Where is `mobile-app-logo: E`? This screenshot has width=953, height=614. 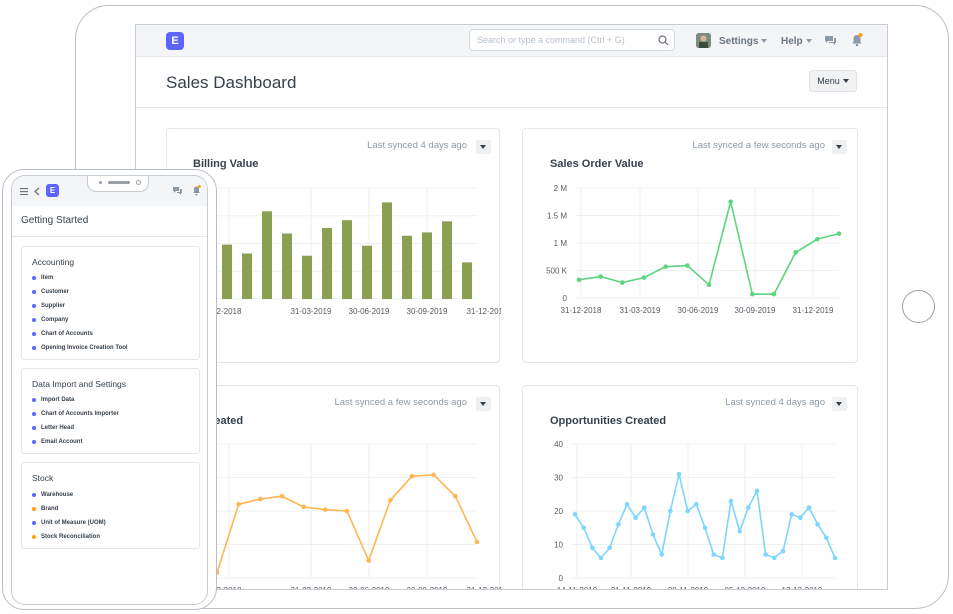
mobile-app-logo: E is located at coordinates (52, 190).